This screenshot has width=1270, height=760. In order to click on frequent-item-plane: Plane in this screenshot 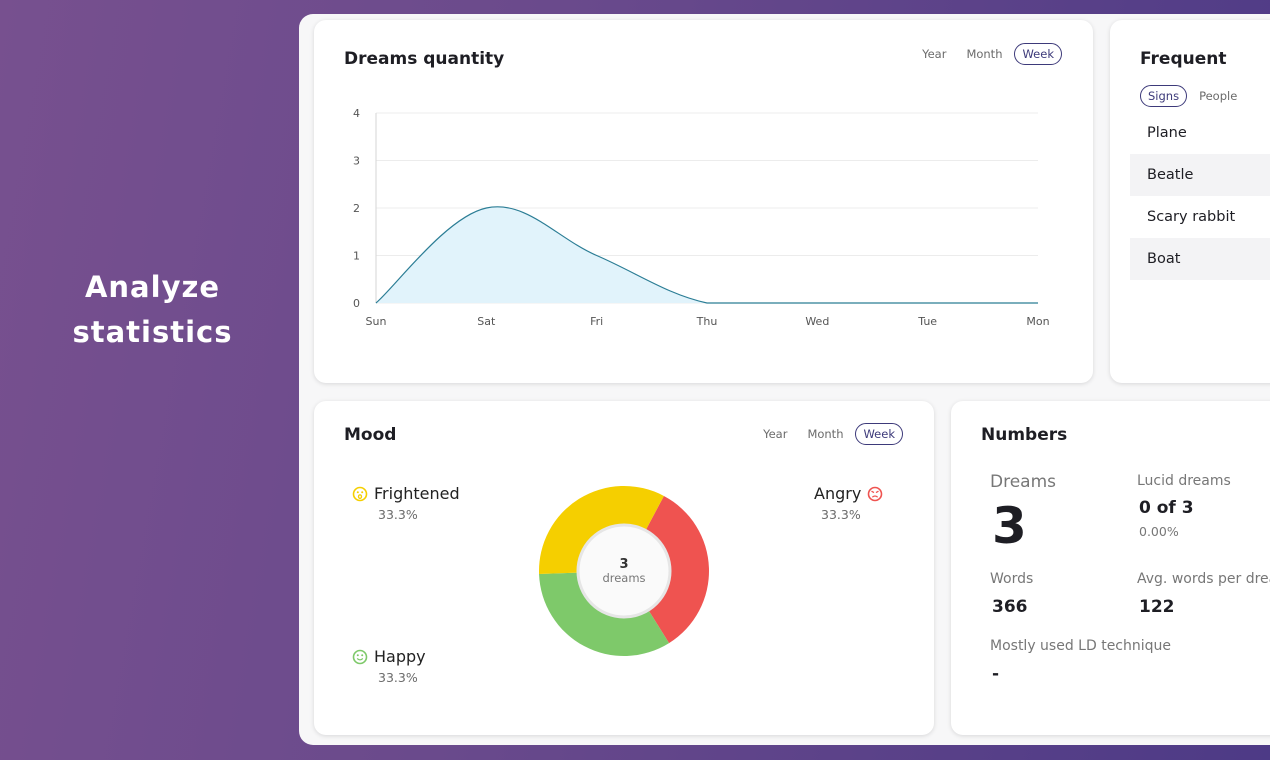, I will do `click(1167, 133)`.